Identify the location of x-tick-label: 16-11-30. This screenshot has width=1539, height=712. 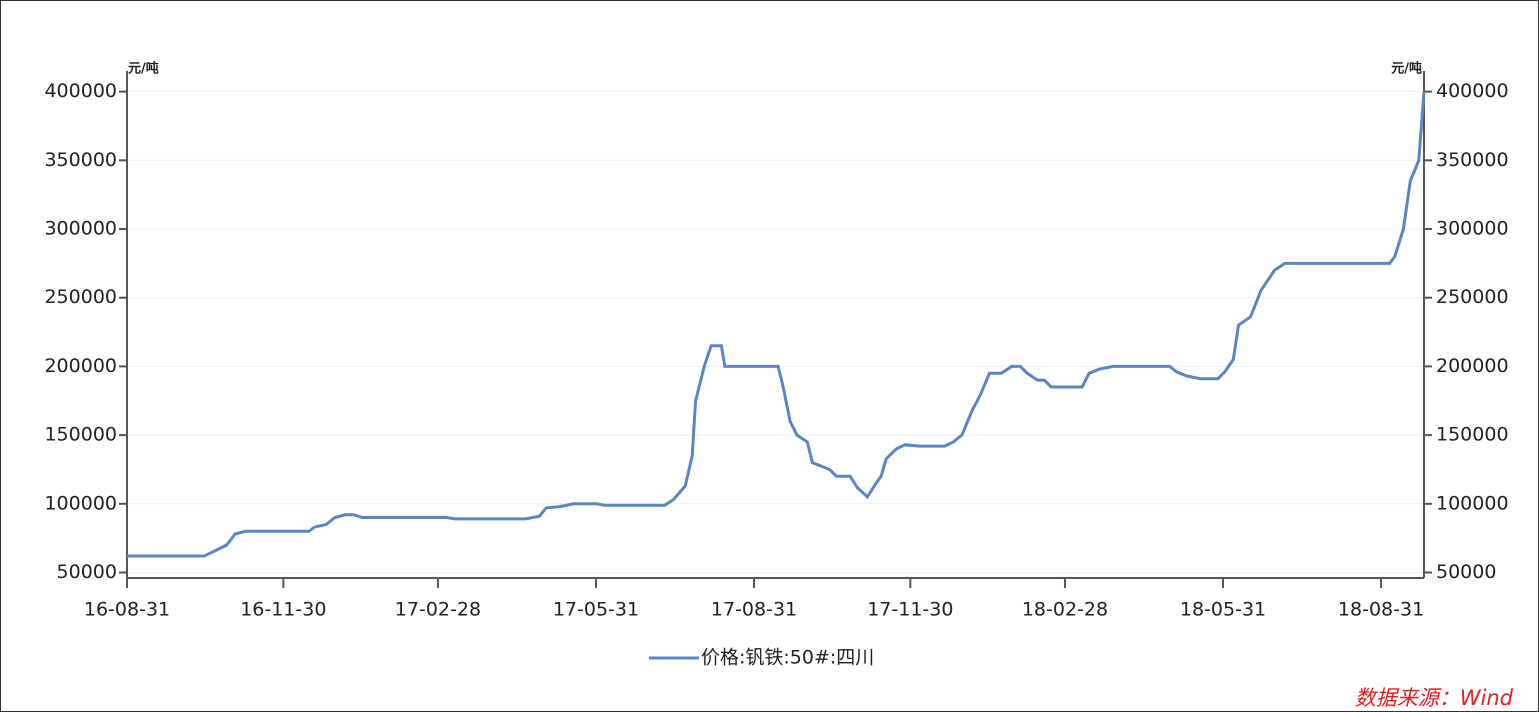
(283, 610).